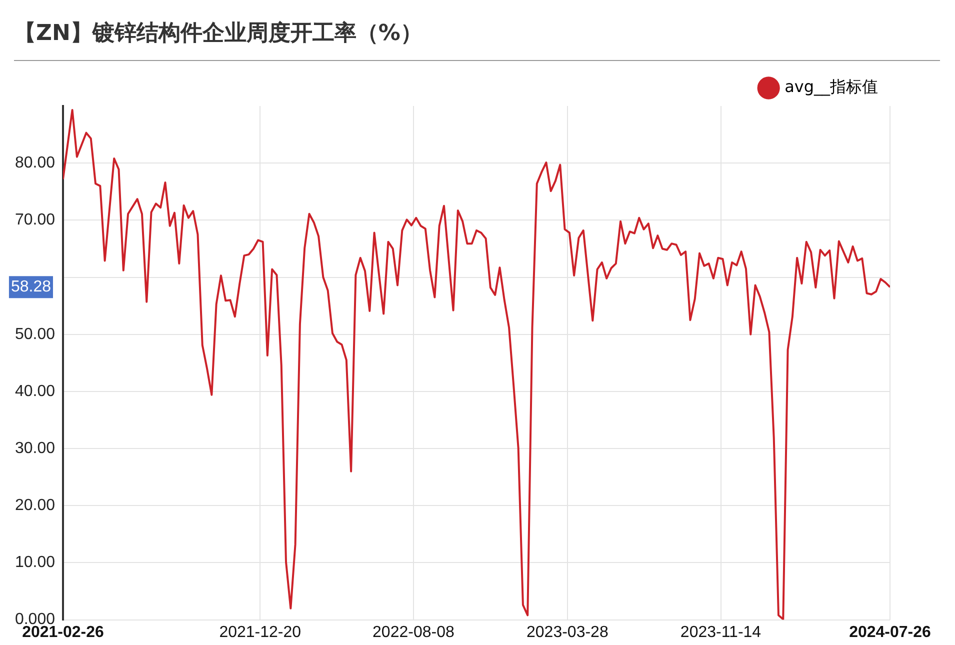 The image size is (955, 645). What do you see at coordinates (260, 632) in the screenshot?
I see `x-tick-label: 2021-12-20` at bounding box center [260, 632].